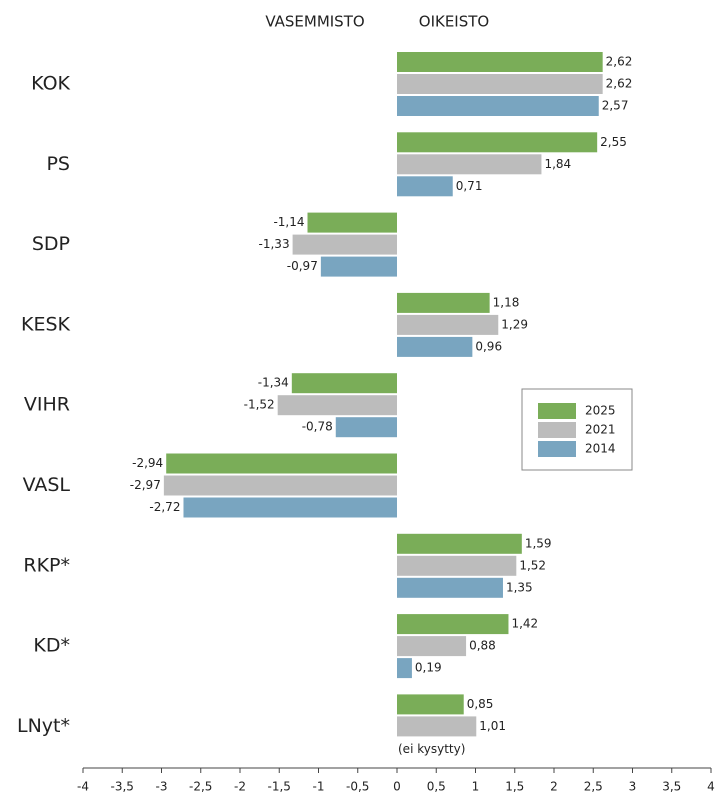 The width and height of the screenshot is (716, 802). I want to click on value-label: 0,85, so click(480, 704).